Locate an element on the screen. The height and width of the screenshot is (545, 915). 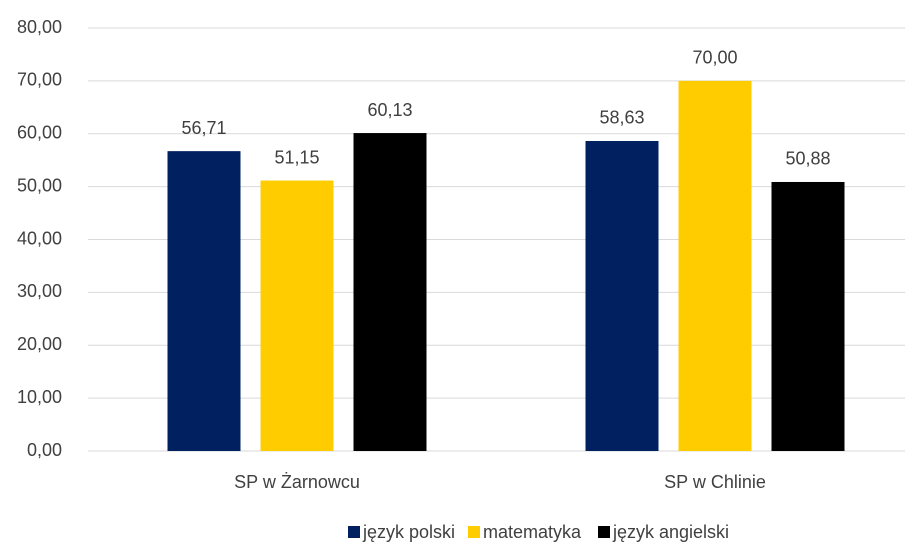
y-tick-label: 30,00 is located at coordinates (39, 291).